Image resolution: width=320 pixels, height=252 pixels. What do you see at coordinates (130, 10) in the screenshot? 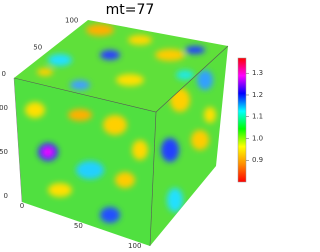
I see `chart-title: mt=77` at bounding box center [130, 10].